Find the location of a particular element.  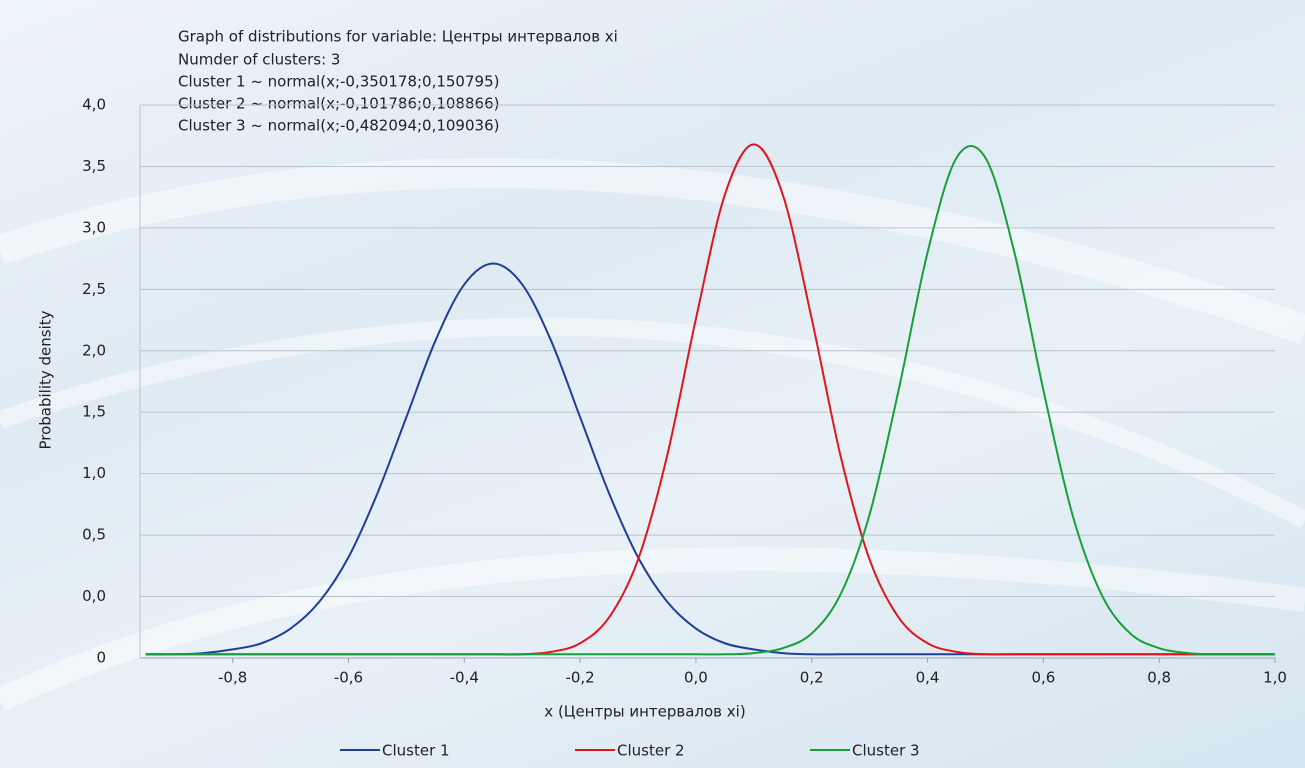

x-tick-label: 0,6 is located at coordinates (1043, 678).